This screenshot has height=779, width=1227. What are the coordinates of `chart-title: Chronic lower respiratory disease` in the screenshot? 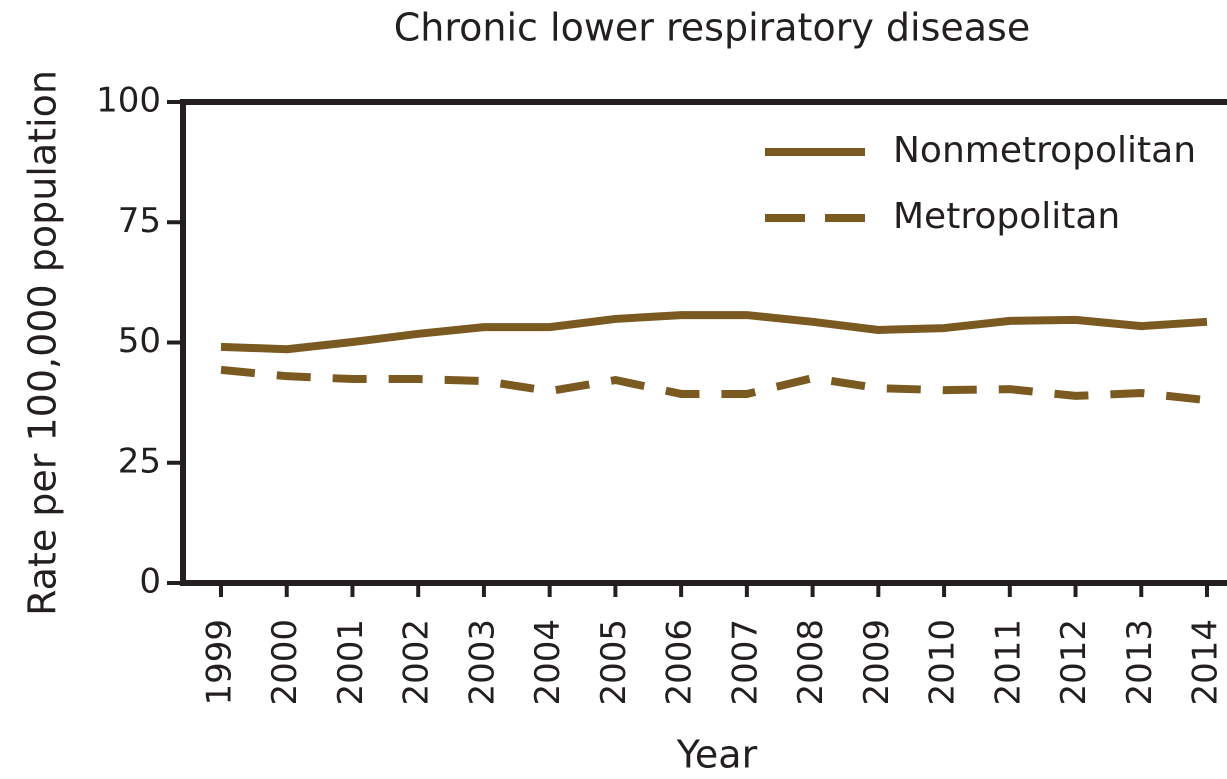 It's located at (712, 28).